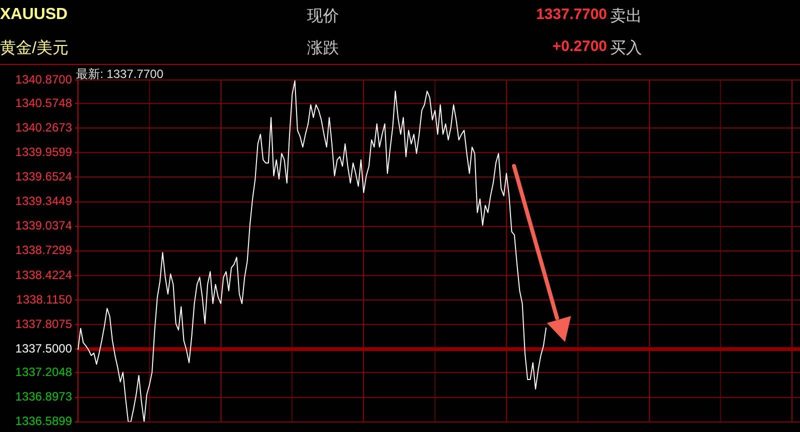 This screenshot has height=432, width=800. I want to click on y-tick-label: 1339.0374, so click(43, 225).